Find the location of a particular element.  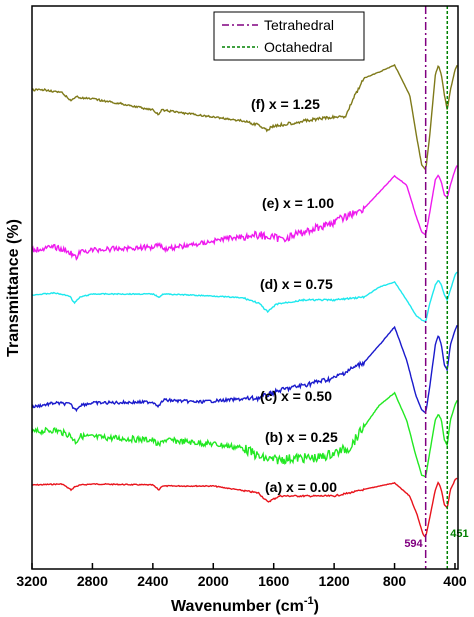

x-tick-label-2400: 2400 is located at coordinates (152, 581).